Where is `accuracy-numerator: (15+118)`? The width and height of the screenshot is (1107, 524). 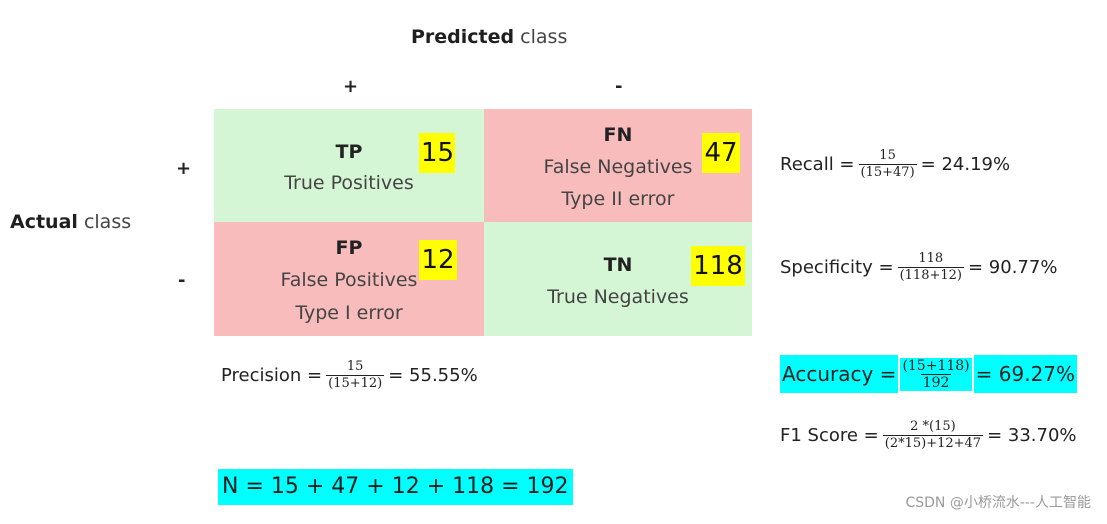
accuracy-numerator: (15+118) is located at coordinates (936, 365).